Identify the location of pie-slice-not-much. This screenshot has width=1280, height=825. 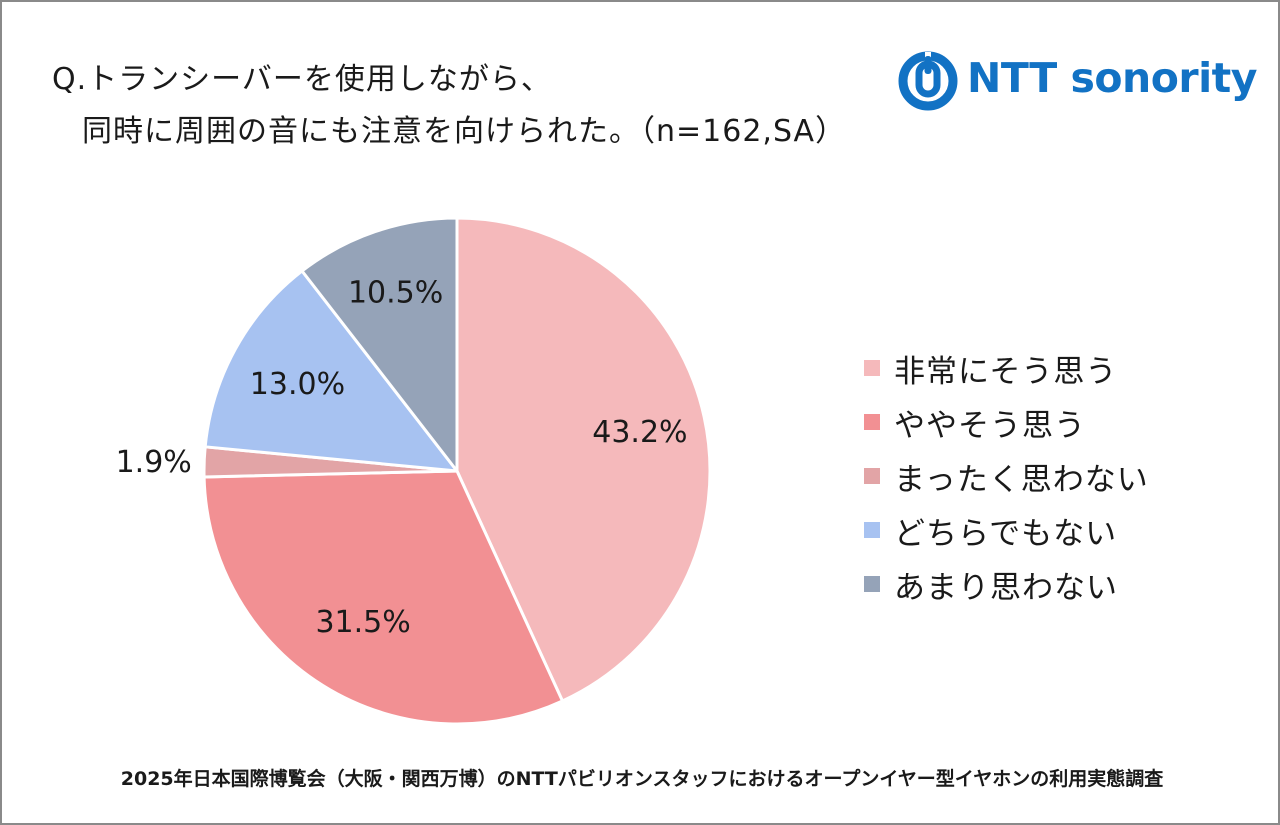
(379, 344).